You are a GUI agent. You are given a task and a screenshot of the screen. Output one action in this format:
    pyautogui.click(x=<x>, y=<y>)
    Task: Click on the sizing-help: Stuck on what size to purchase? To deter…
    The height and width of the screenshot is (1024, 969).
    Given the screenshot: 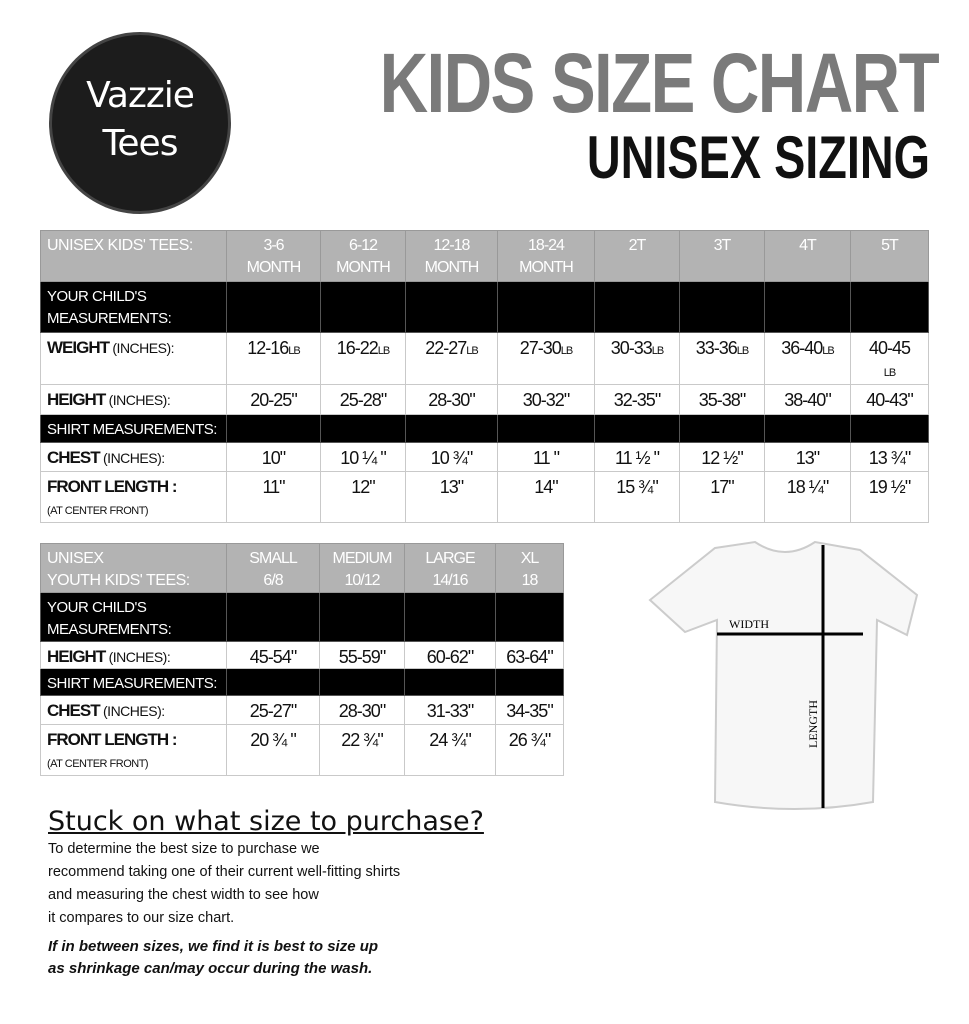 What is the action you would take?
    pyautogui.click(x=266, y=893)
    